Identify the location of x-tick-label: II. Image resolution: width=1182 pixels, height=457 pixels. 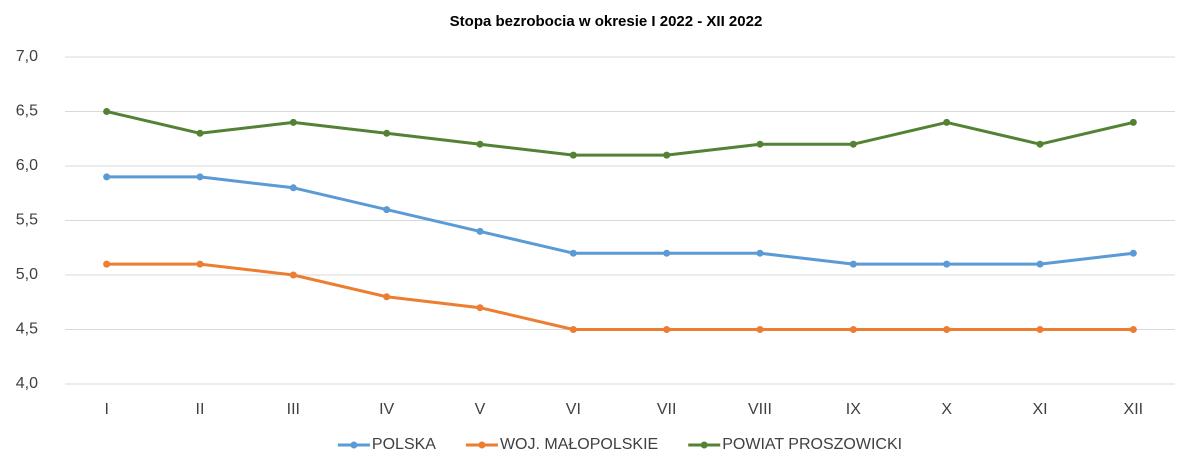
(200, 409).